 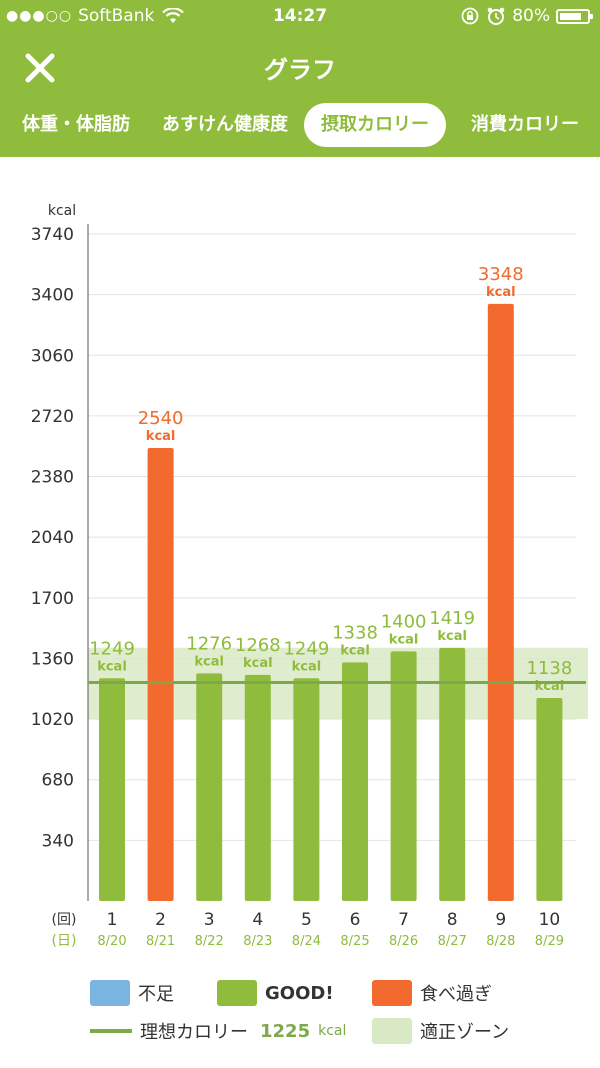 What do you see at coordinates (39, 16) in the screenshot?
I see `signal-strength-icon: ●●●○○` at bounding box center [39, 16].